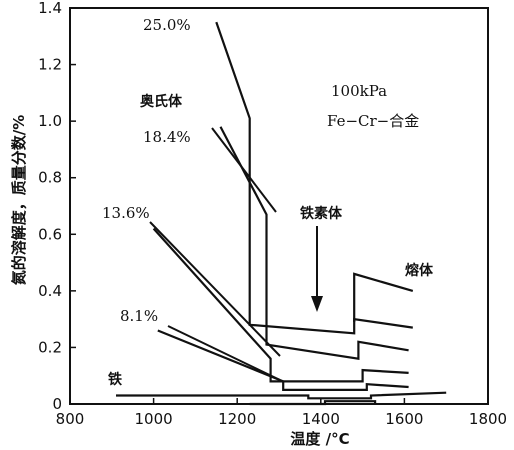  Describe the element at coordinates (167, 25) in the screenshot. I see `series-label-25: 25.0%` at that location.